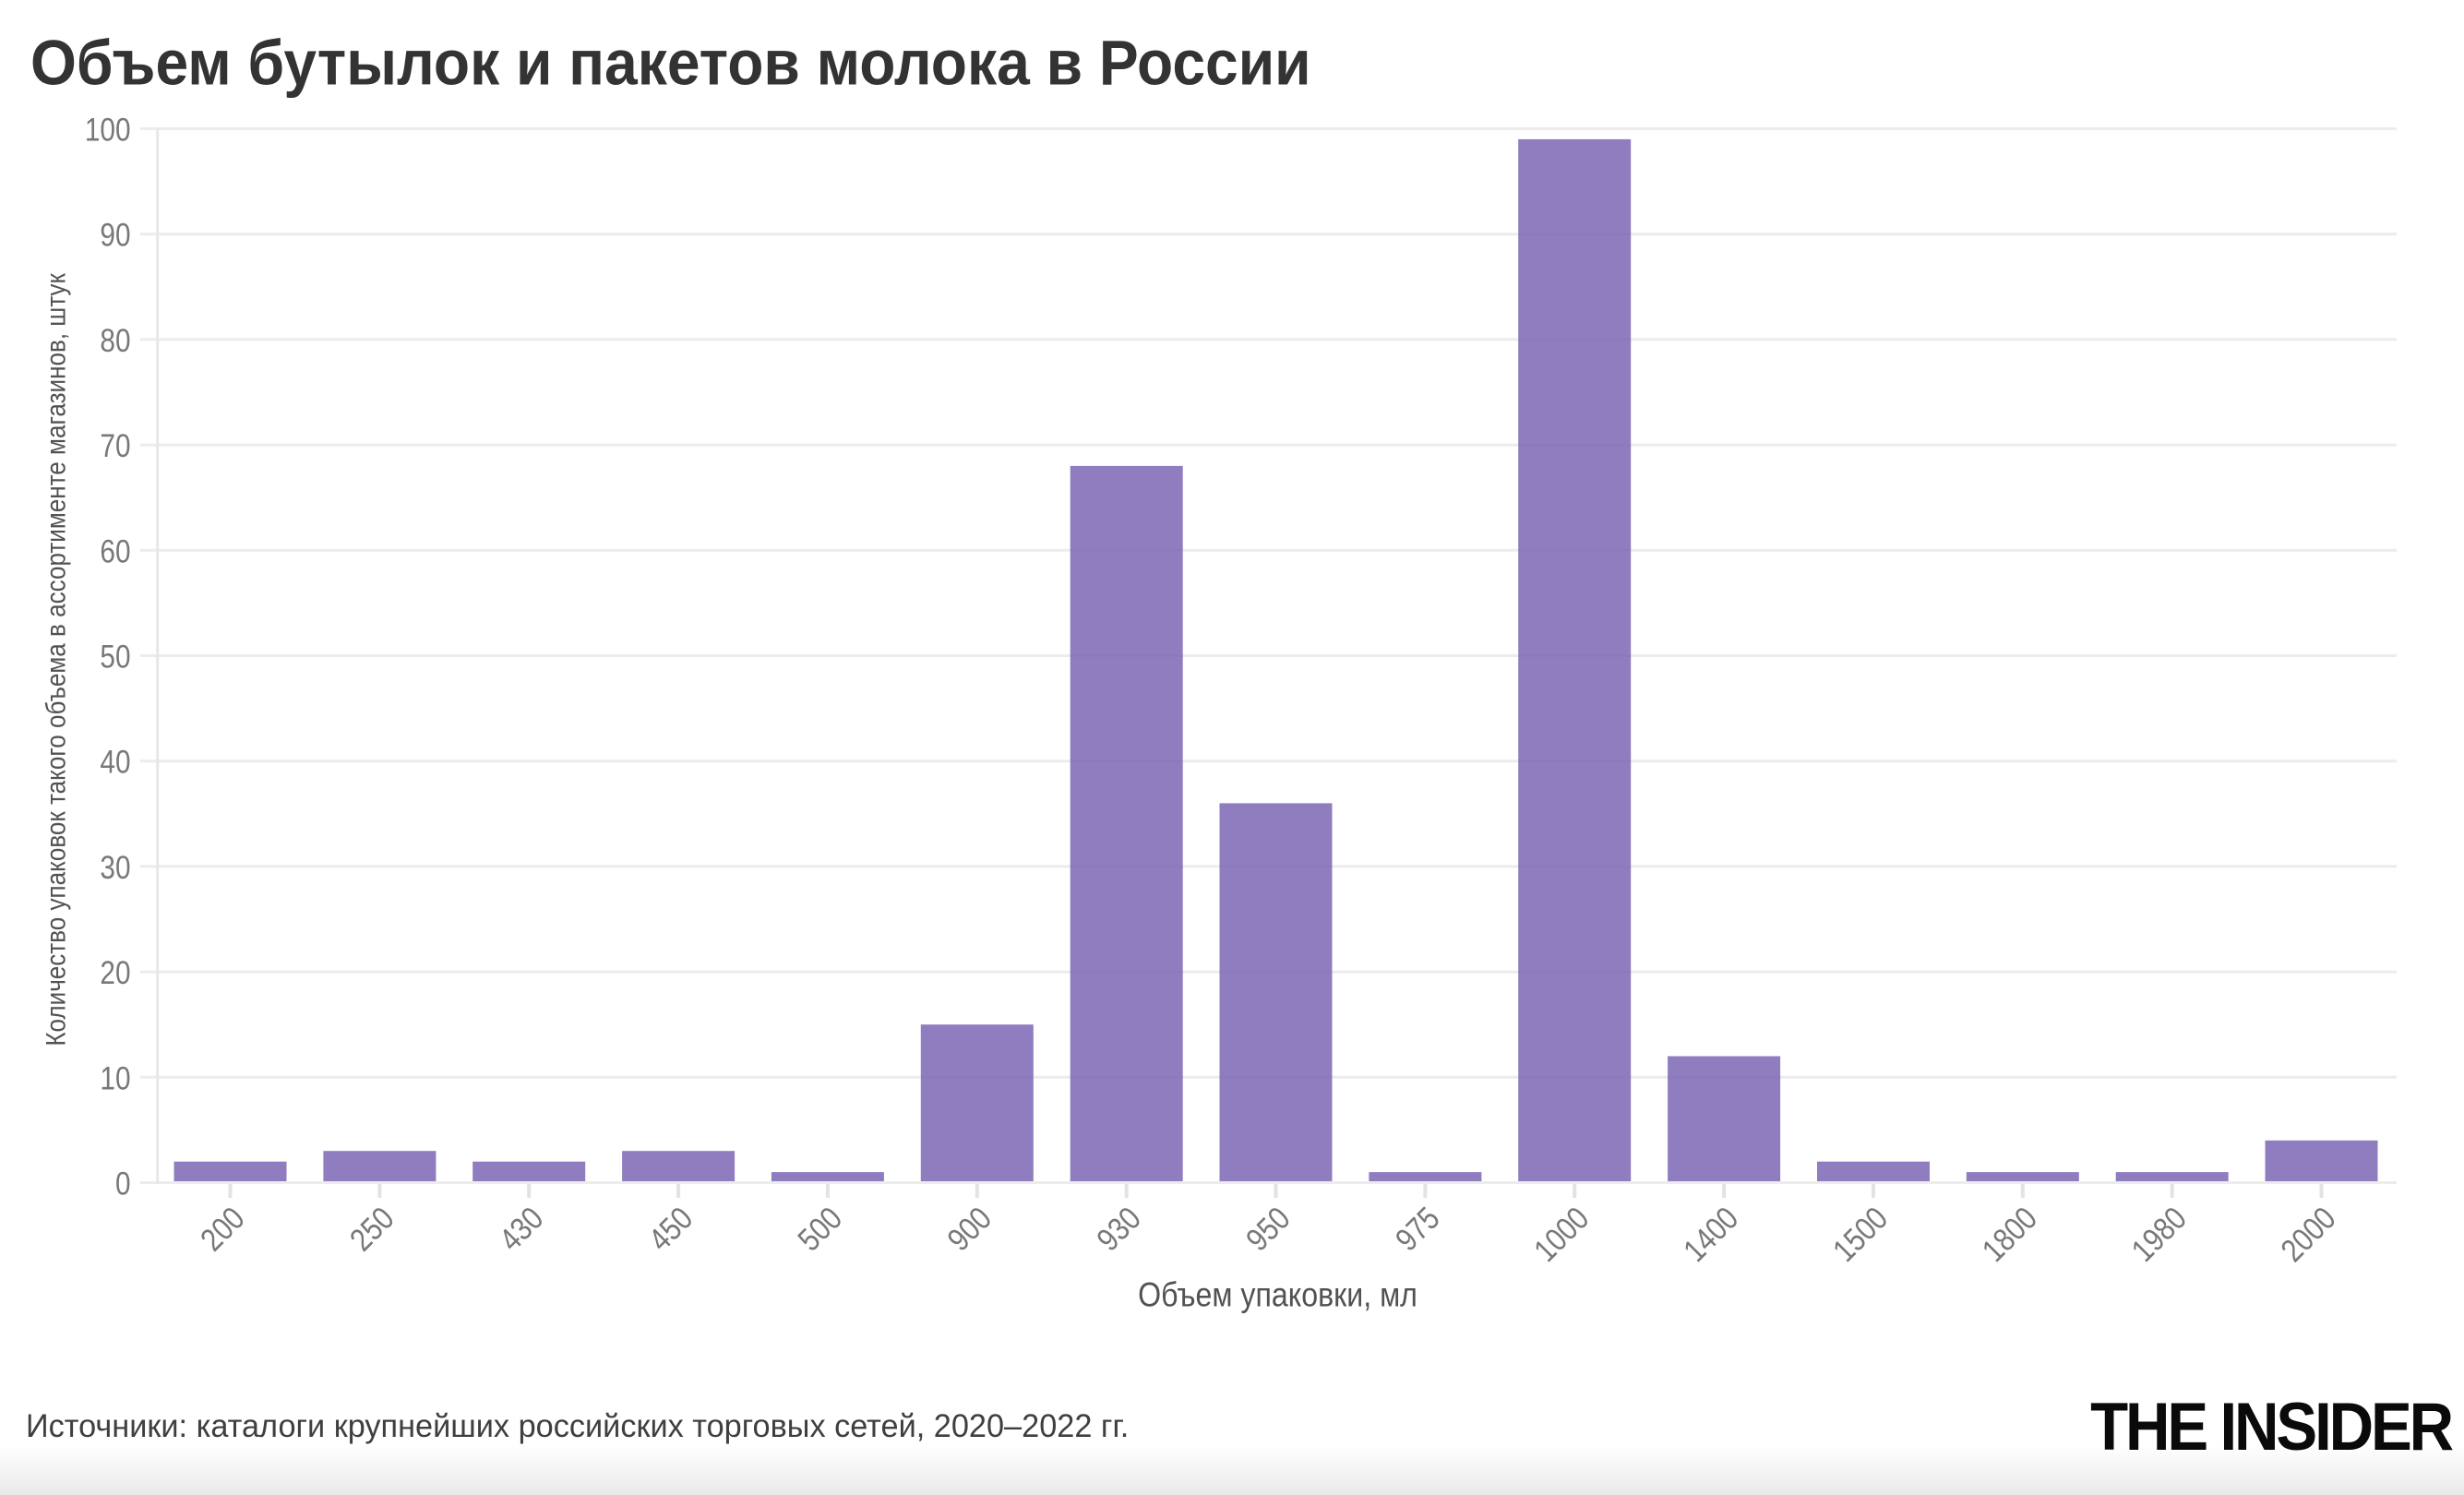 The width and height of the screenshot is (2464, 1495). Describe the element at coordinates (115, 446) in the screenshot. I see `svg-text: 70` at that location.